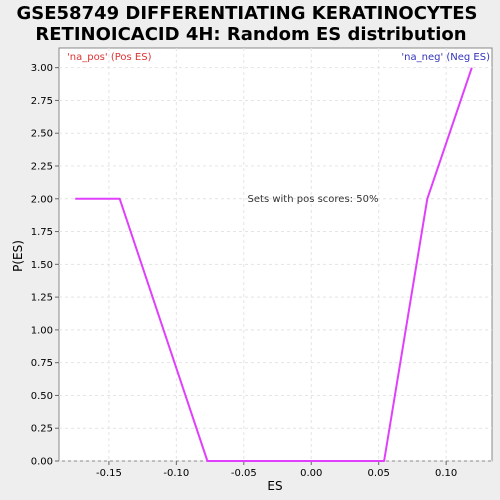  I want to click on y-tick-label: 1.25, so click(42, 298).